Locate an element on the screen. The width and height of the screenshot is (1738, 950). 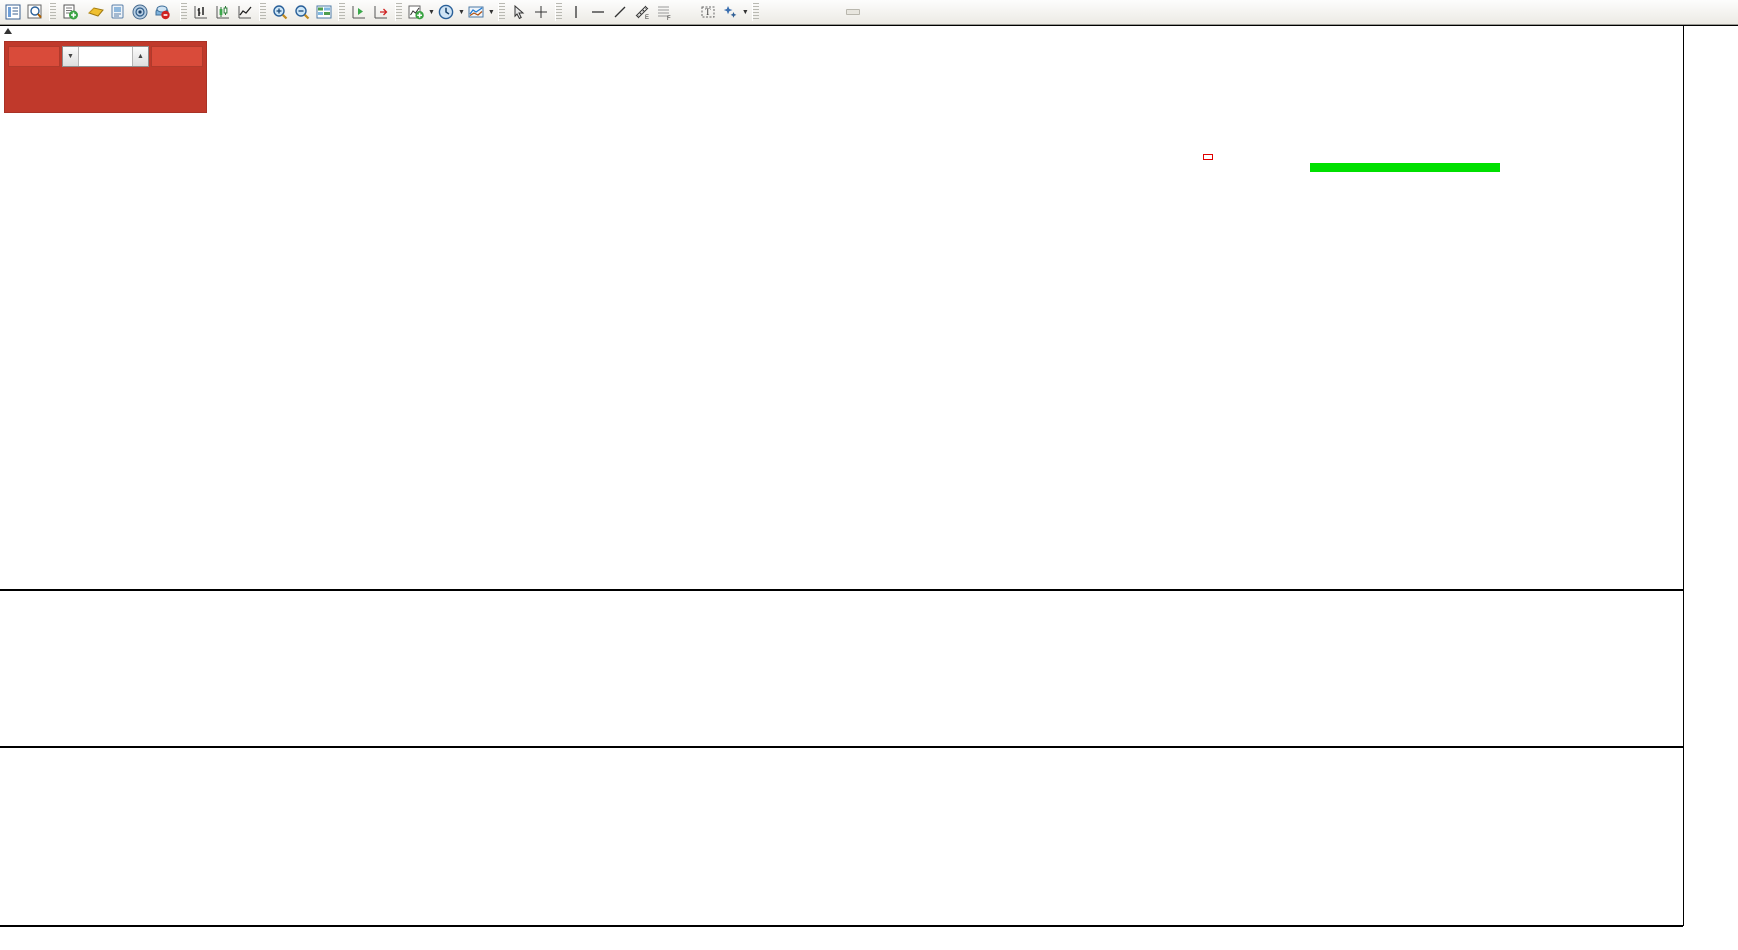
zoom-in-icon is located at coordinates (280, 12).